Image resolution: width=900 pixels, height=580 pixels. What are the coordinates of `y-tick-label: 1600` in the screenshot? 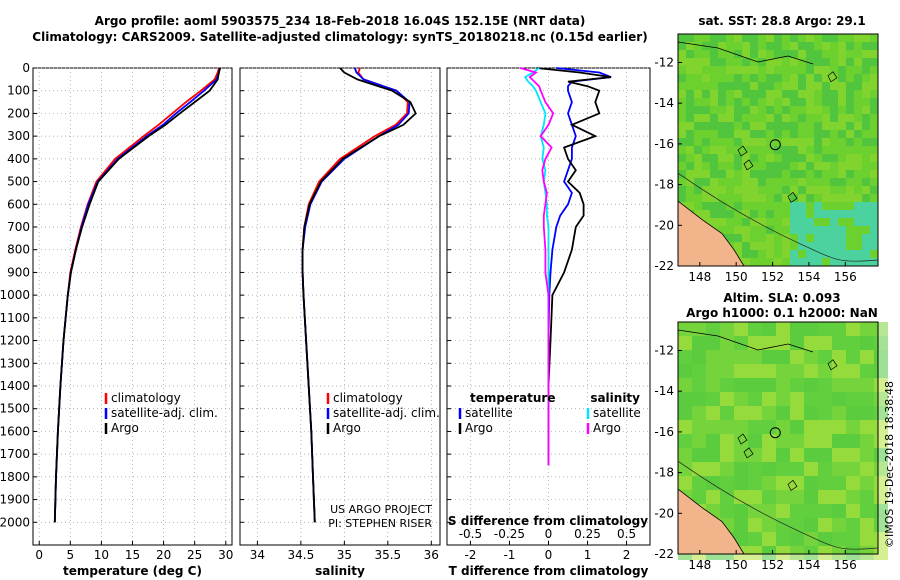 It's located at (15, 431).